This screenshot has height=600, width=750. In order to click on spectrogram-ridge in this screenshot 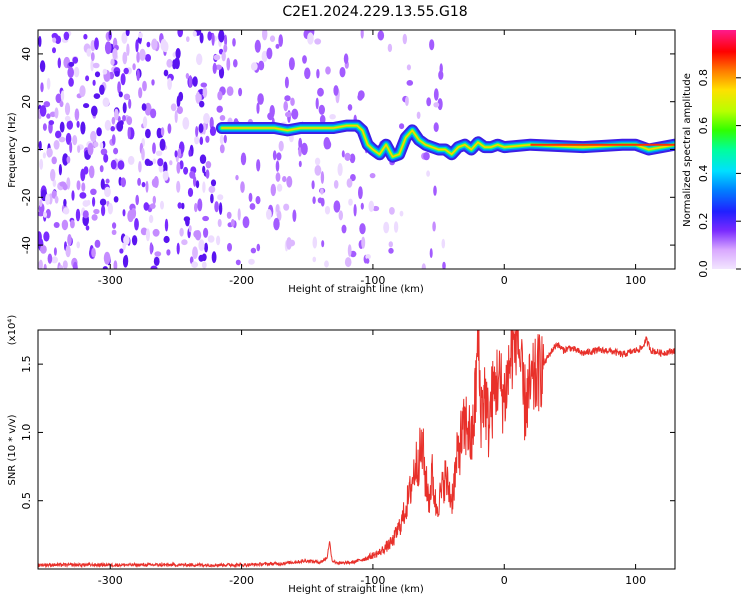, I will do `click(445, 141)`.